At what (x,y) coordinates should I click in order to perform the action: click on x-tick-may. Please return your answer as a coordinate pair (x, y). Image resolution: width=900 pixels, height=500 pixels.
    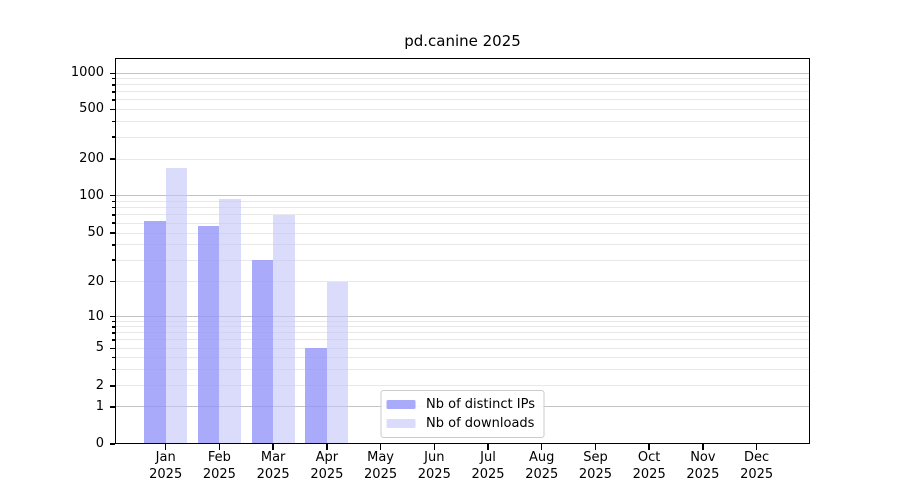
    Looking at the image, I should click on (380, 447).